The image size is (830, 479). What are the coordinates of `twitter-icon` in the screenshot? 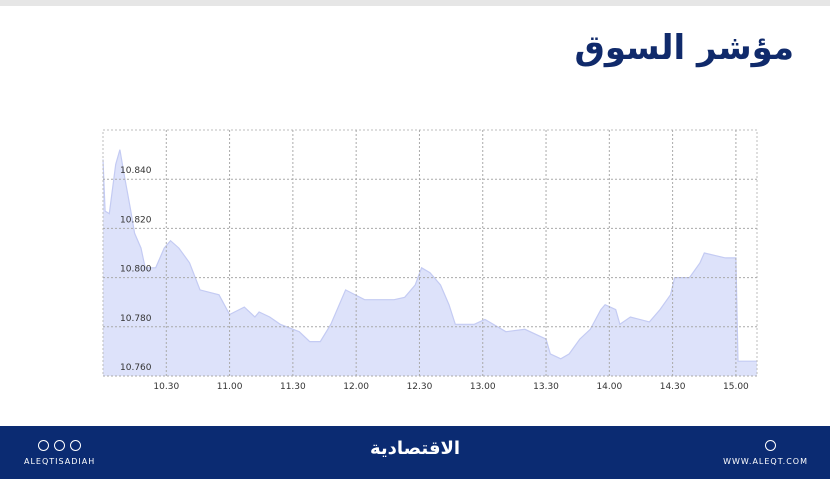 It's located at (75, 445).